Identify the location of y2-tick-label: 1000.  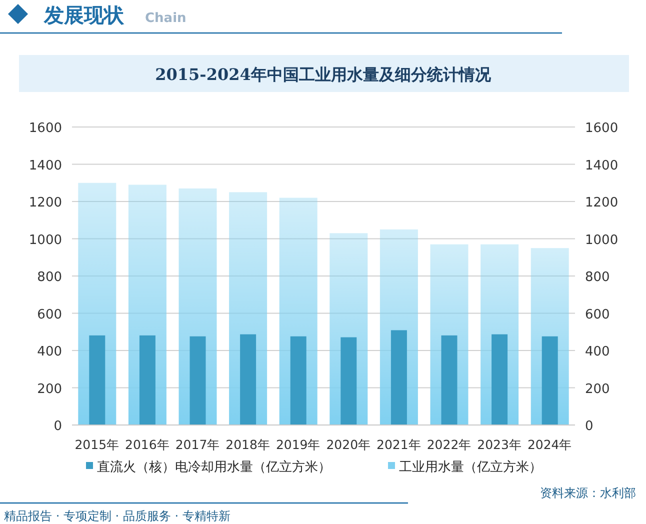
(601, 240).